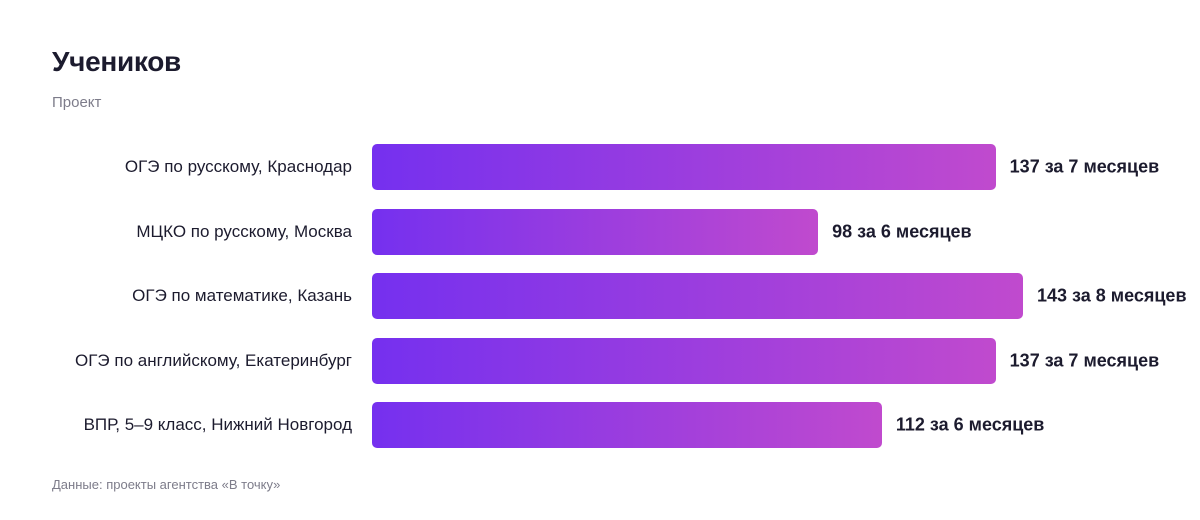 The width and height of the screenshot is (1200, 520). I want to click on category-label: ОГЭ по математике, Казань, so click(242, 295).